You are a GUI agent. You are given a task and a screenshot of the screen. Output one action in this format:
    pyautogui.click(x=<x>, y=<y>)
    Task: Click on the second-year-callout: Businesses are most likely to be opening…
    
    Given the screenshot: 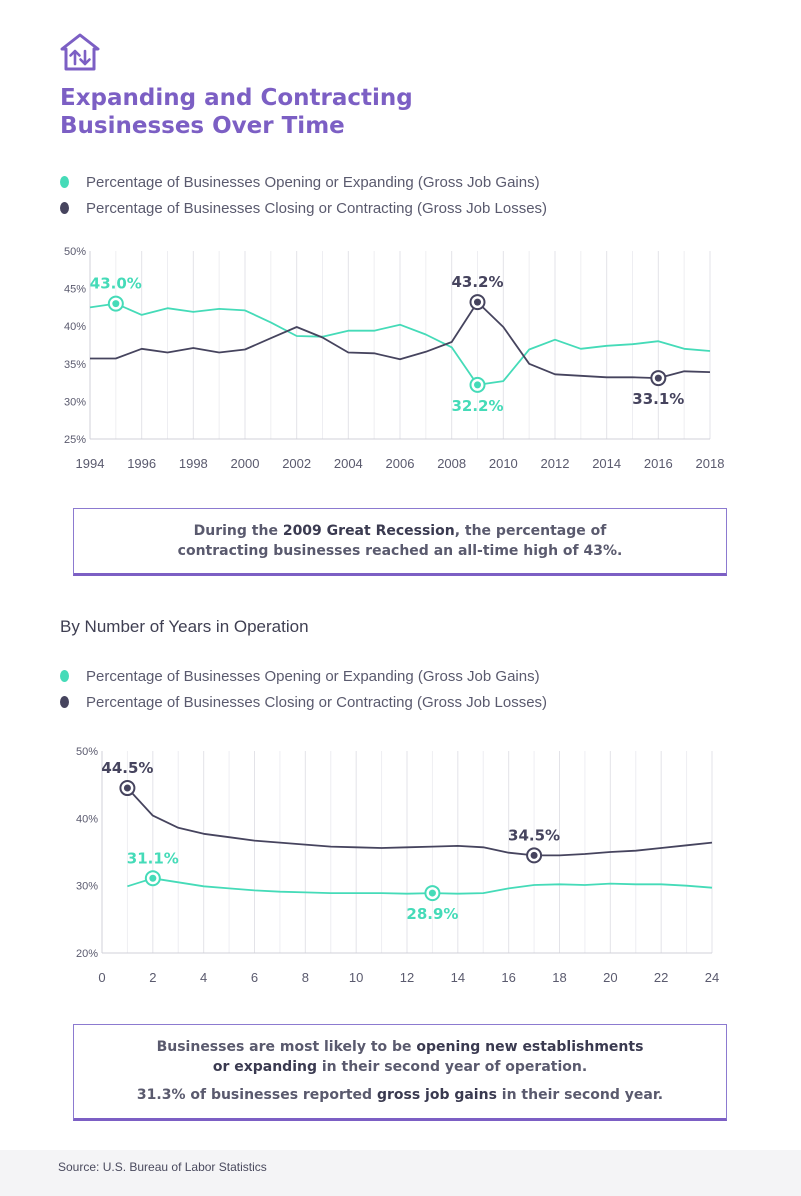 What is the action you would take?
    pyautogui.click(x=400, y=1072)
    